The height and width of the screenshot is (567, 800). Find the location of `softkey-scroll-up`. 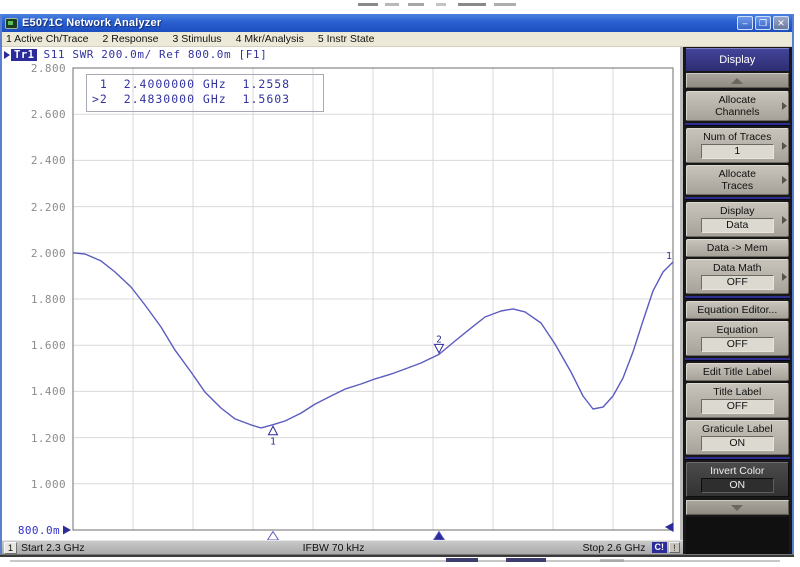

softkey-scroll-up is located at coordinates (737, 80).